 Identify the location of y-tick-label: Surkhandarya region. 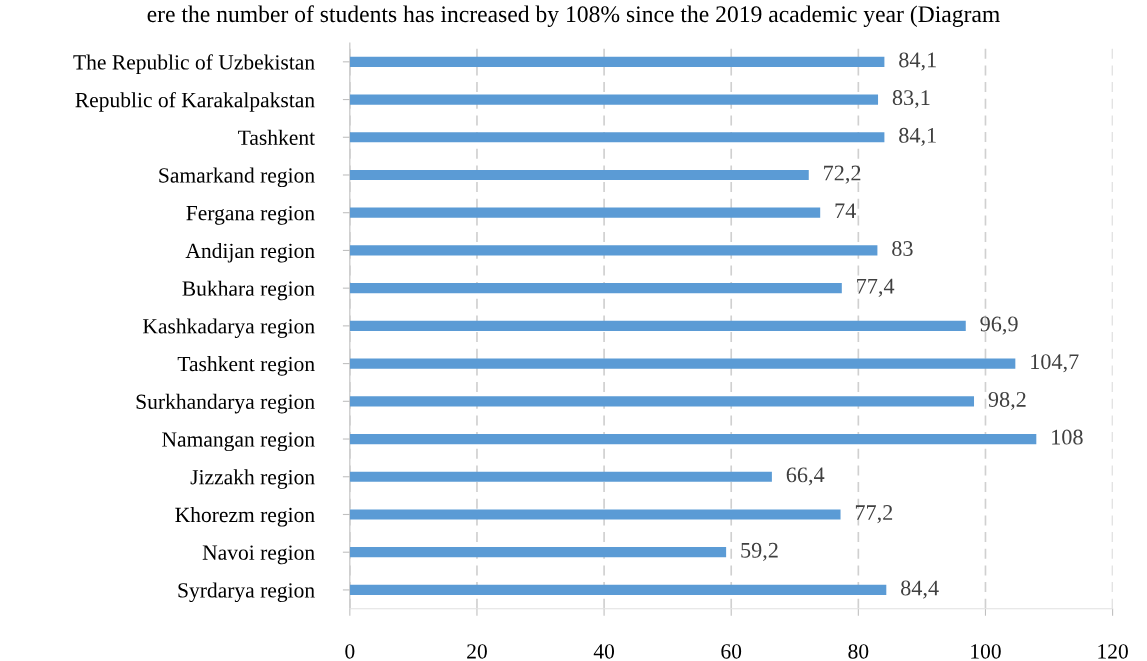
(225, 403).